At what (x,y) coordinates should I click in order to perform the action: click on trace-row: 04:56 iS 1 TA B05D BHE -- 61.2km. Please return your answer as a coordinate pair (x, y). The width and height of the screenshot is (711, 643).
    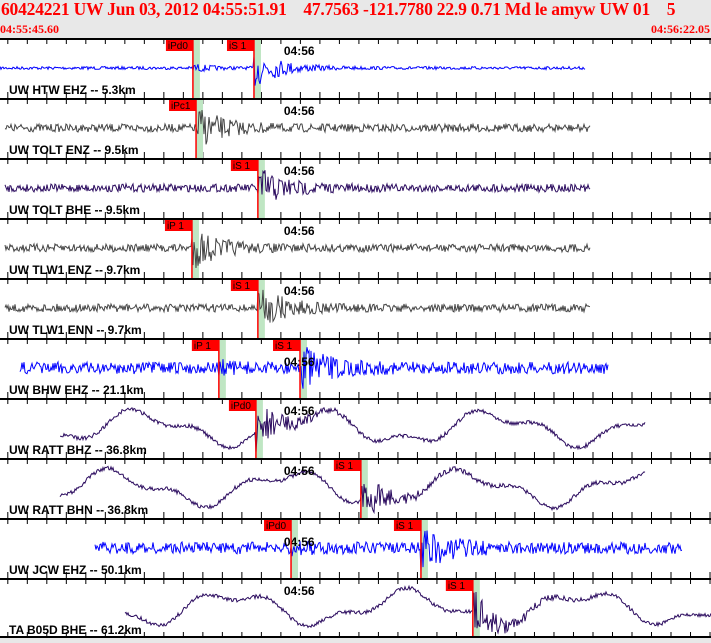
    Looking at the image, I should click on (355, 608).